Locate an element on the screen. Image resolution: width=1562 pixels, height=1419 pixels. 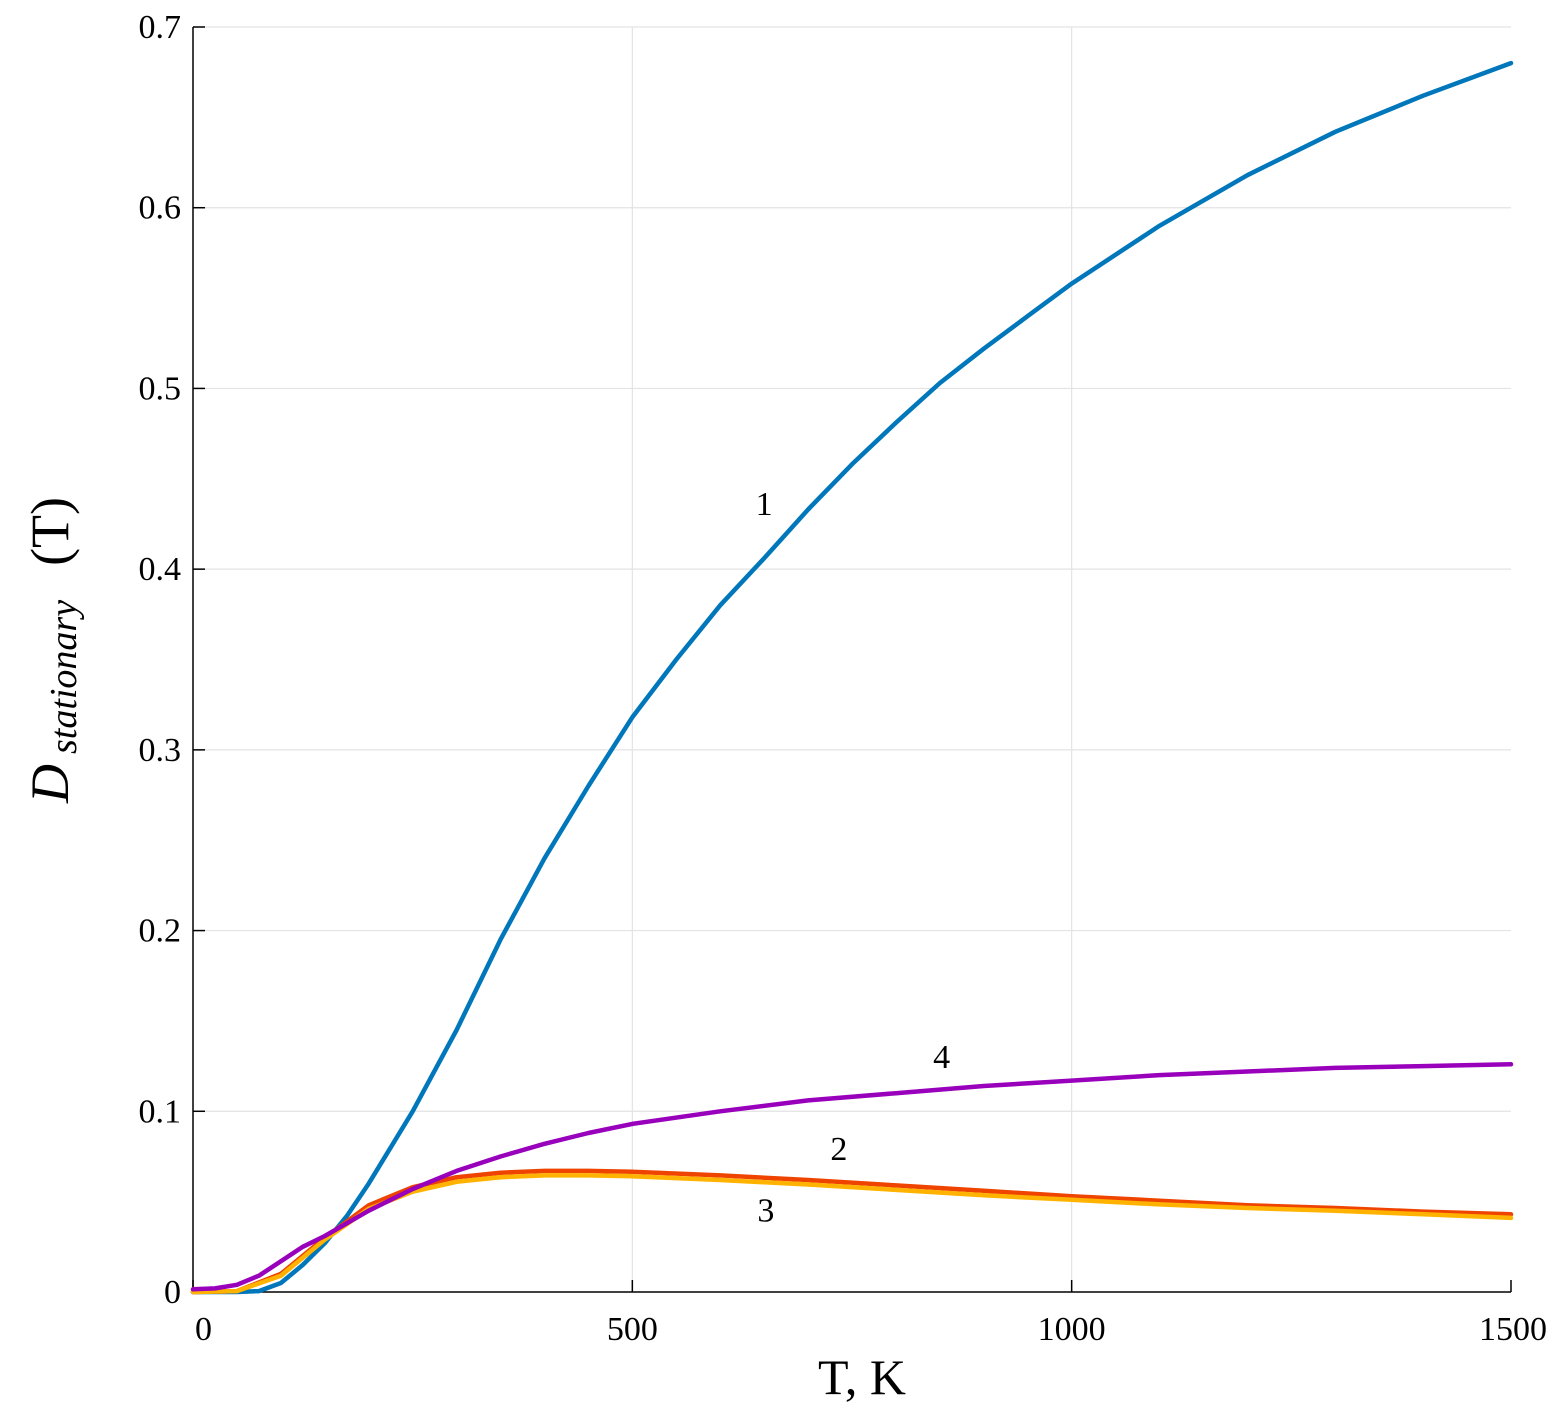
x-tick-label: 1500 is located at coordinates (1513, 1329).